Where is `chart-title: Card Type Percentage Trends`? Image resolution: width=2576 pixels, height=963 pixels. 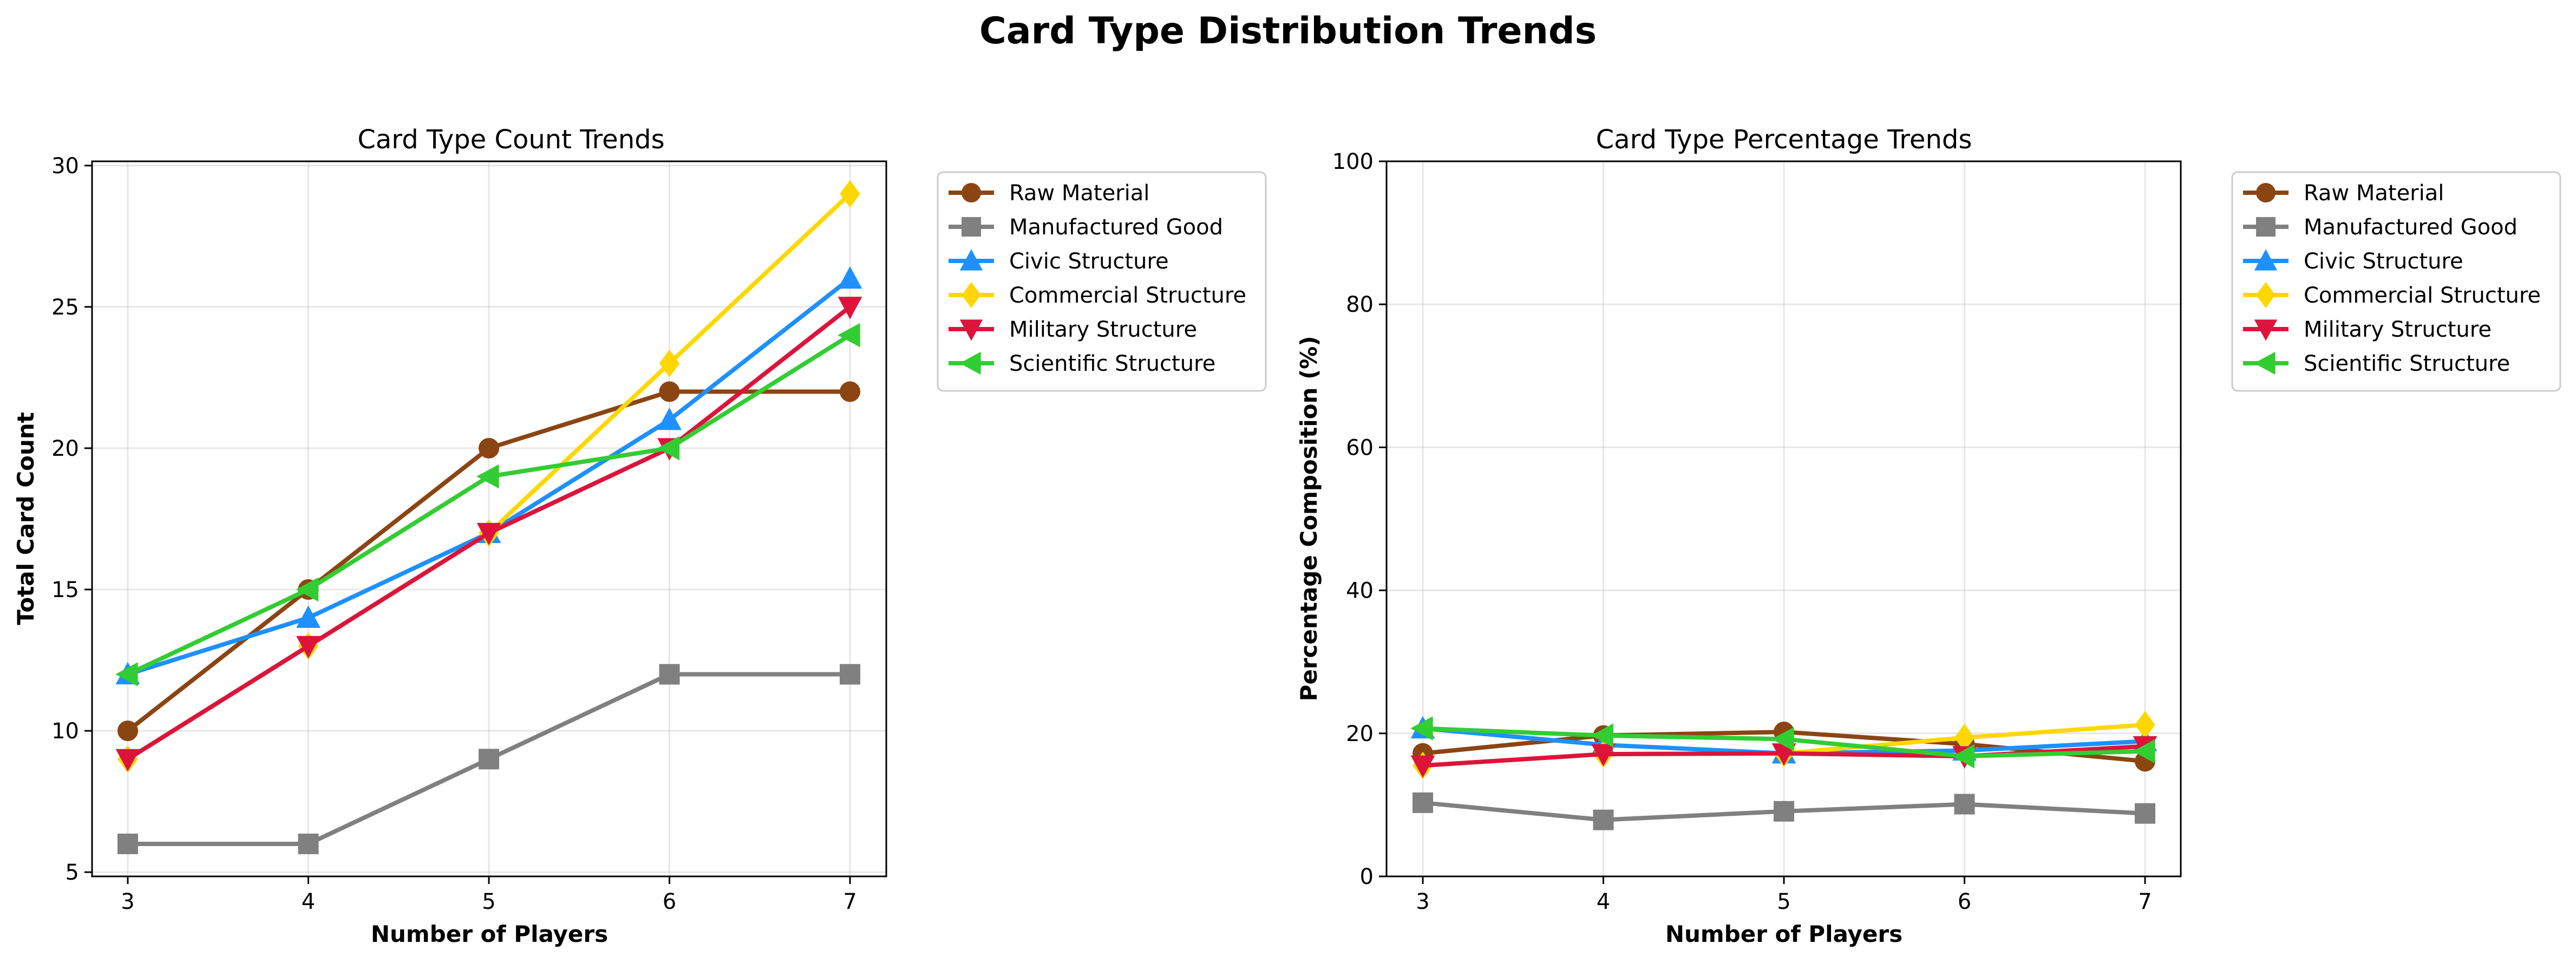 chart-title: Card Type Percentage Trends is located at coordinates (1784, 140).